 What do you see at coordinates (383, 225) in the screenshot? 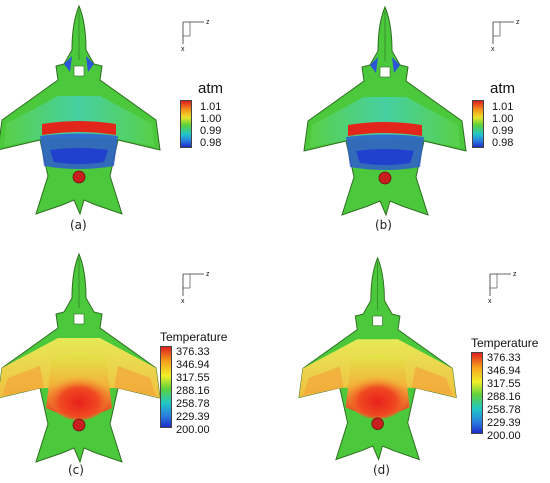
I see `caption: (b)` at bounding box center [383, 225].